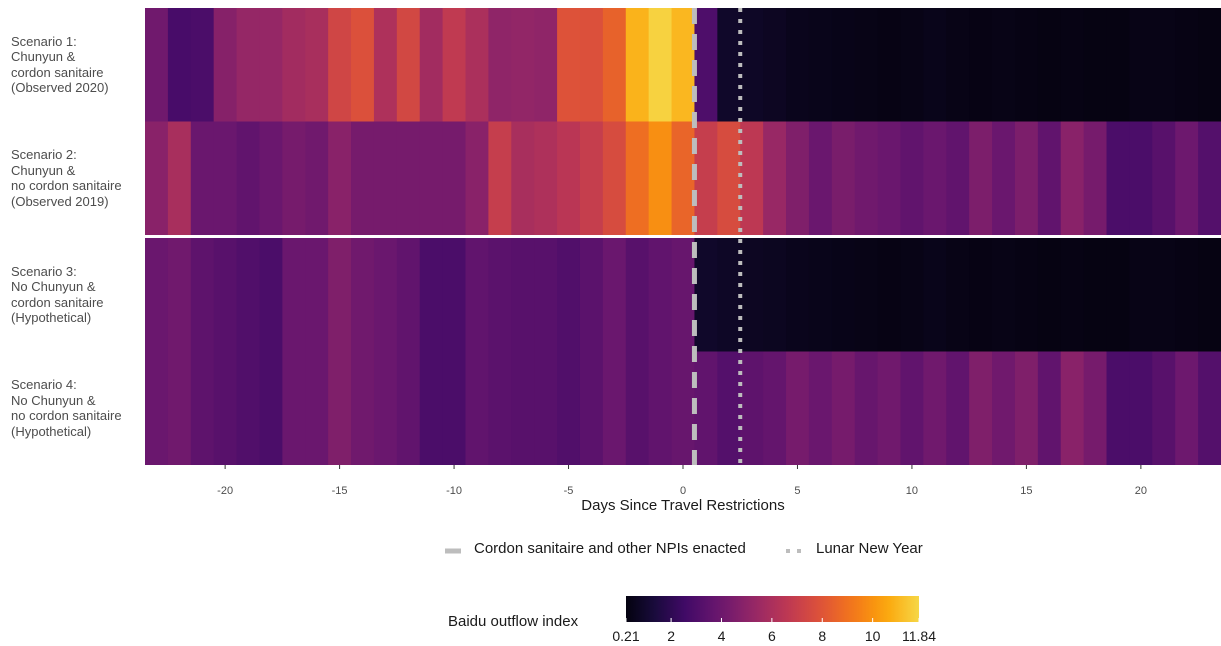  I want to click on colorbar-tick-label: 10, so click(872, 636).